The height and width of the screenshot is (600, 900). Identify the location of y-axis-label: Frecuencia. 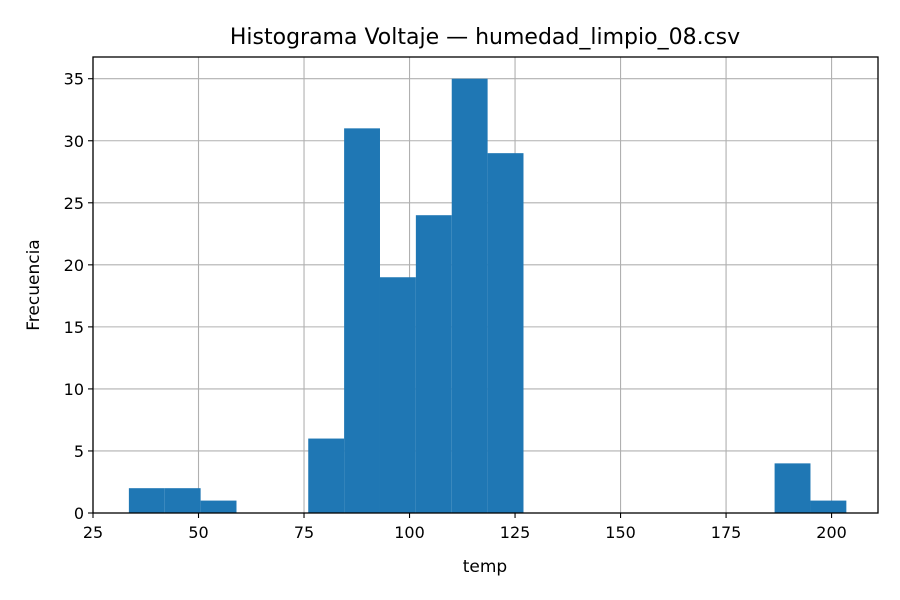
(34, 284).